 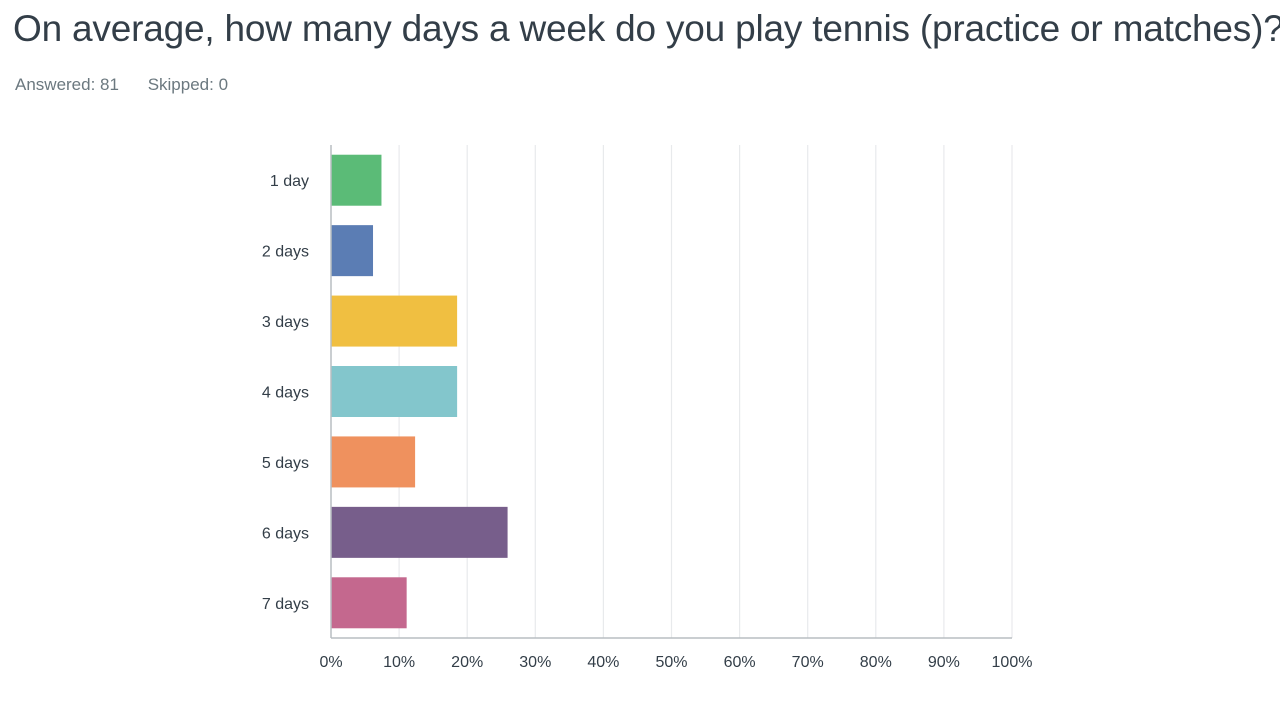 What do you see at coordinates (352, 251) in the screenshot?
I see `bar-2-days` at bounding box center [352, 251].